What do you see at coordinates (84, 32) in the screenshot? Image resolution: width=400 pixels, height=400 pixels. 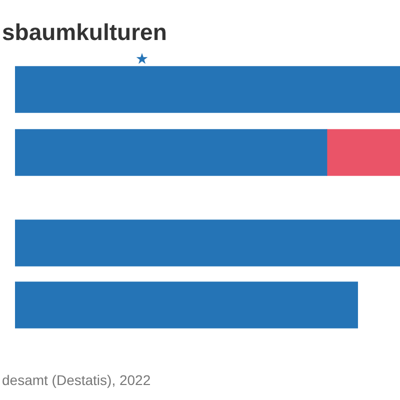 I see `chart-title: sbaumkulturen` at bounding box center [84, 32].